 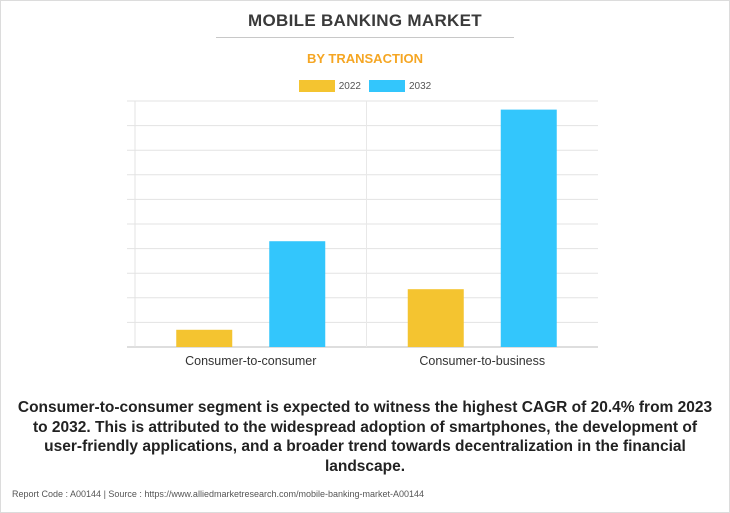 What do you see at coordinates (250, 361) in the screenshot?
I see `x-tick-label: Consumer-to-consumer` at bounding box center [250, 361].